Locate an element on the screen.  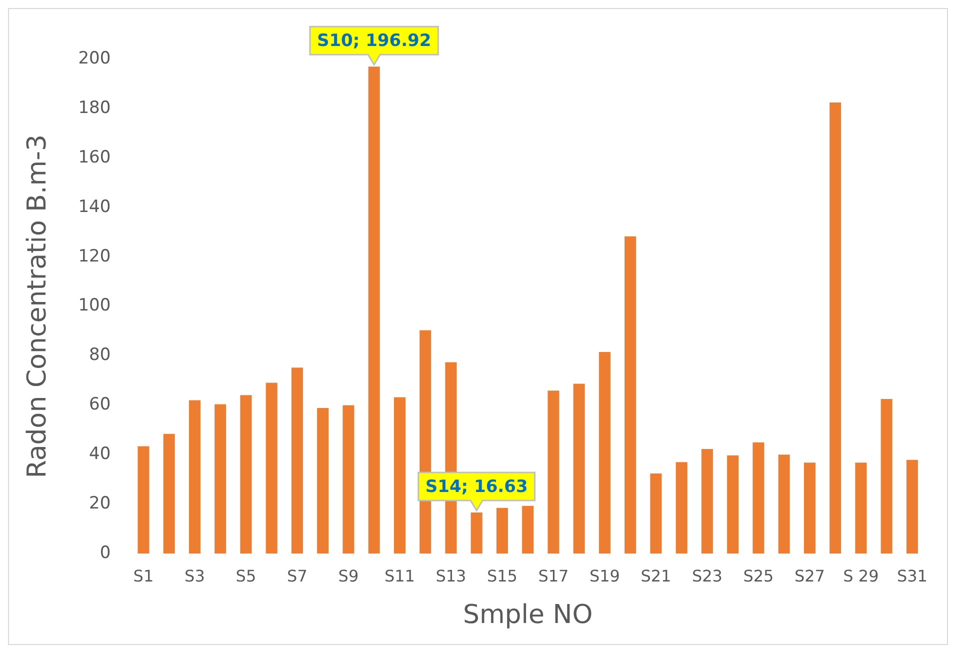
x-tick-label: S1 is located at coordinates (143, 576).